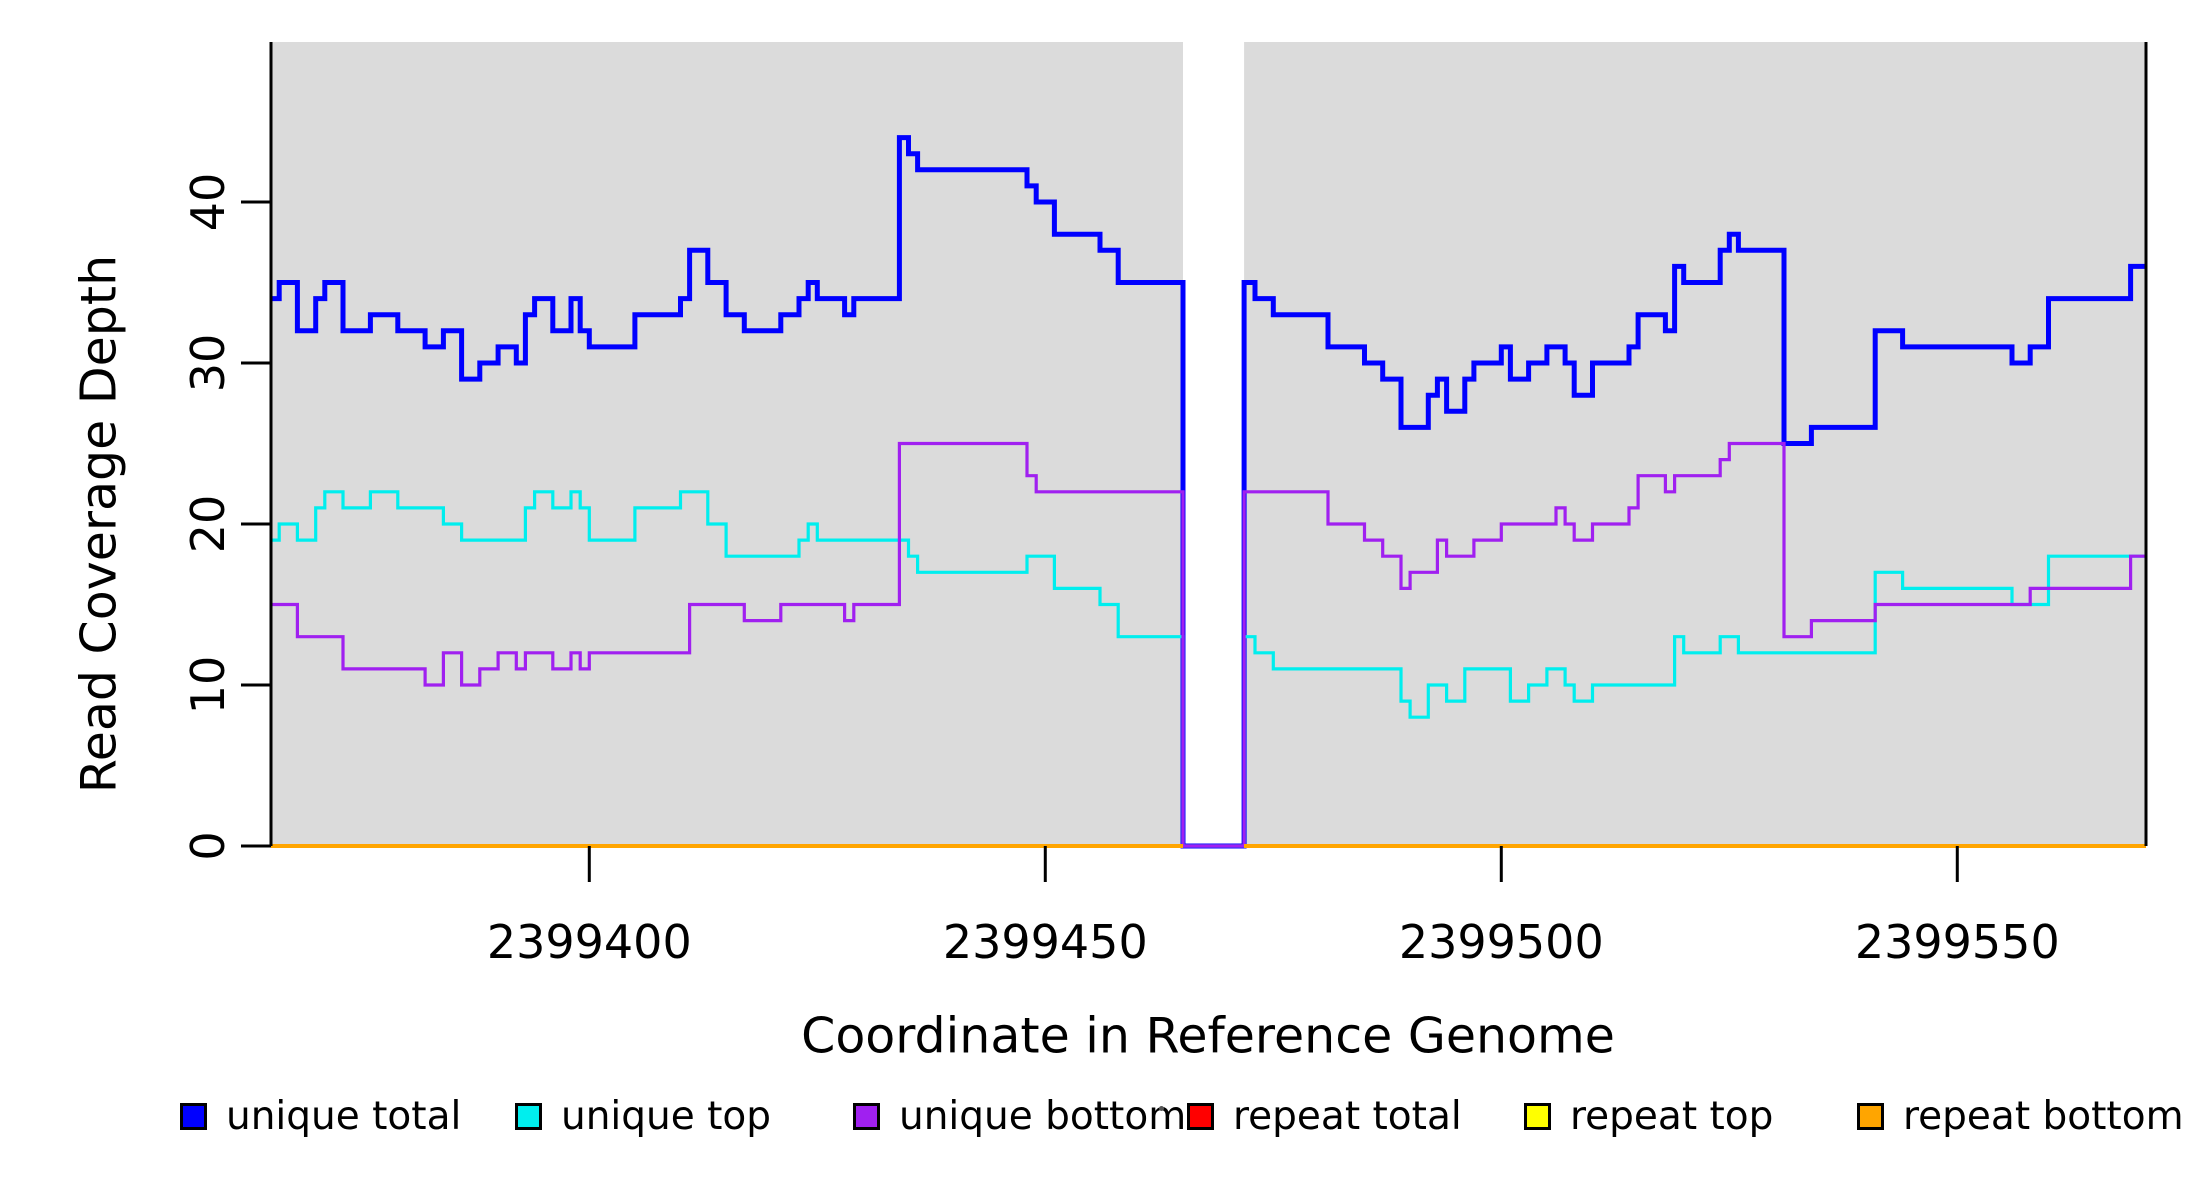 Image resolution: width=2200 pixels, height=1200 pixels. What do you see at coordinates (1045, 942) in the screenshot?
I see `x-tick-label-2399450: 2399450` at bounding box center [1045, 942].